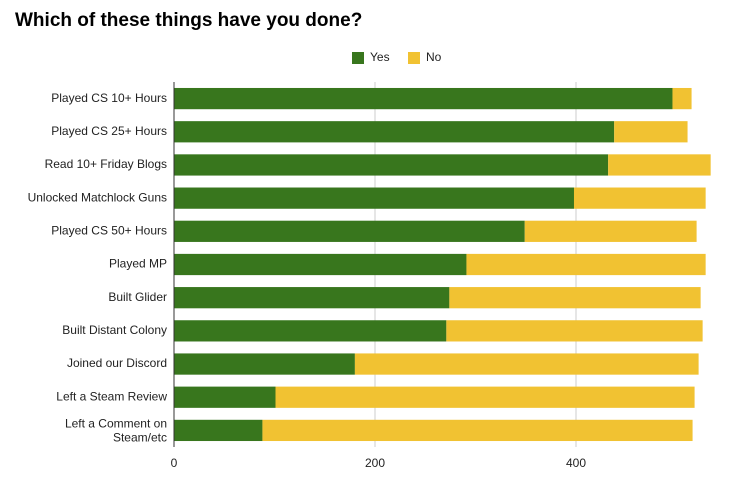 This screenshot has height=485, width=747. Describe the element at coordinates (174, 463) in the screenshot. I see `x-tick-label: 0` at that location.